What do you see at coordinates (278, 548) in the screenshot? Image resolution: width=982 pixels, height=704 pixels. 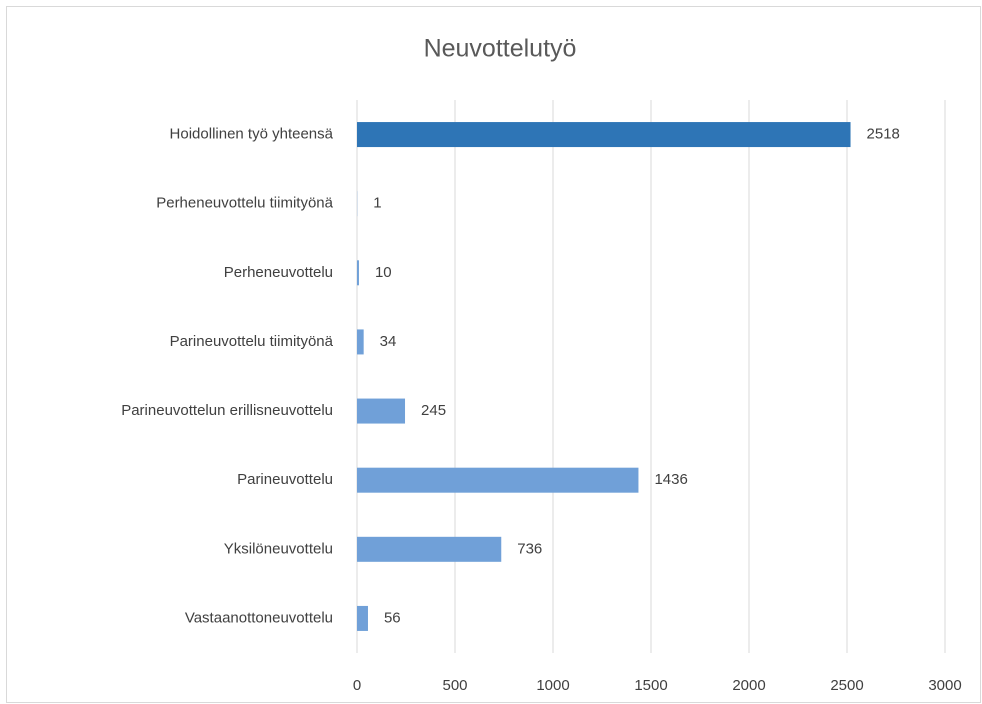 I see `y-tick-label: Yksilöneuvottelu` at bounding box center [278, 548].